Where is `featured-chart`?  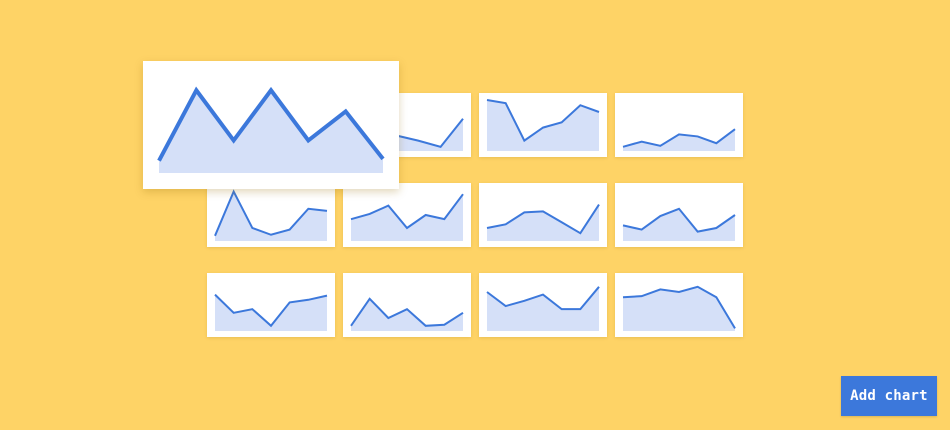
featured-chart is located at coordinates (271, 129).